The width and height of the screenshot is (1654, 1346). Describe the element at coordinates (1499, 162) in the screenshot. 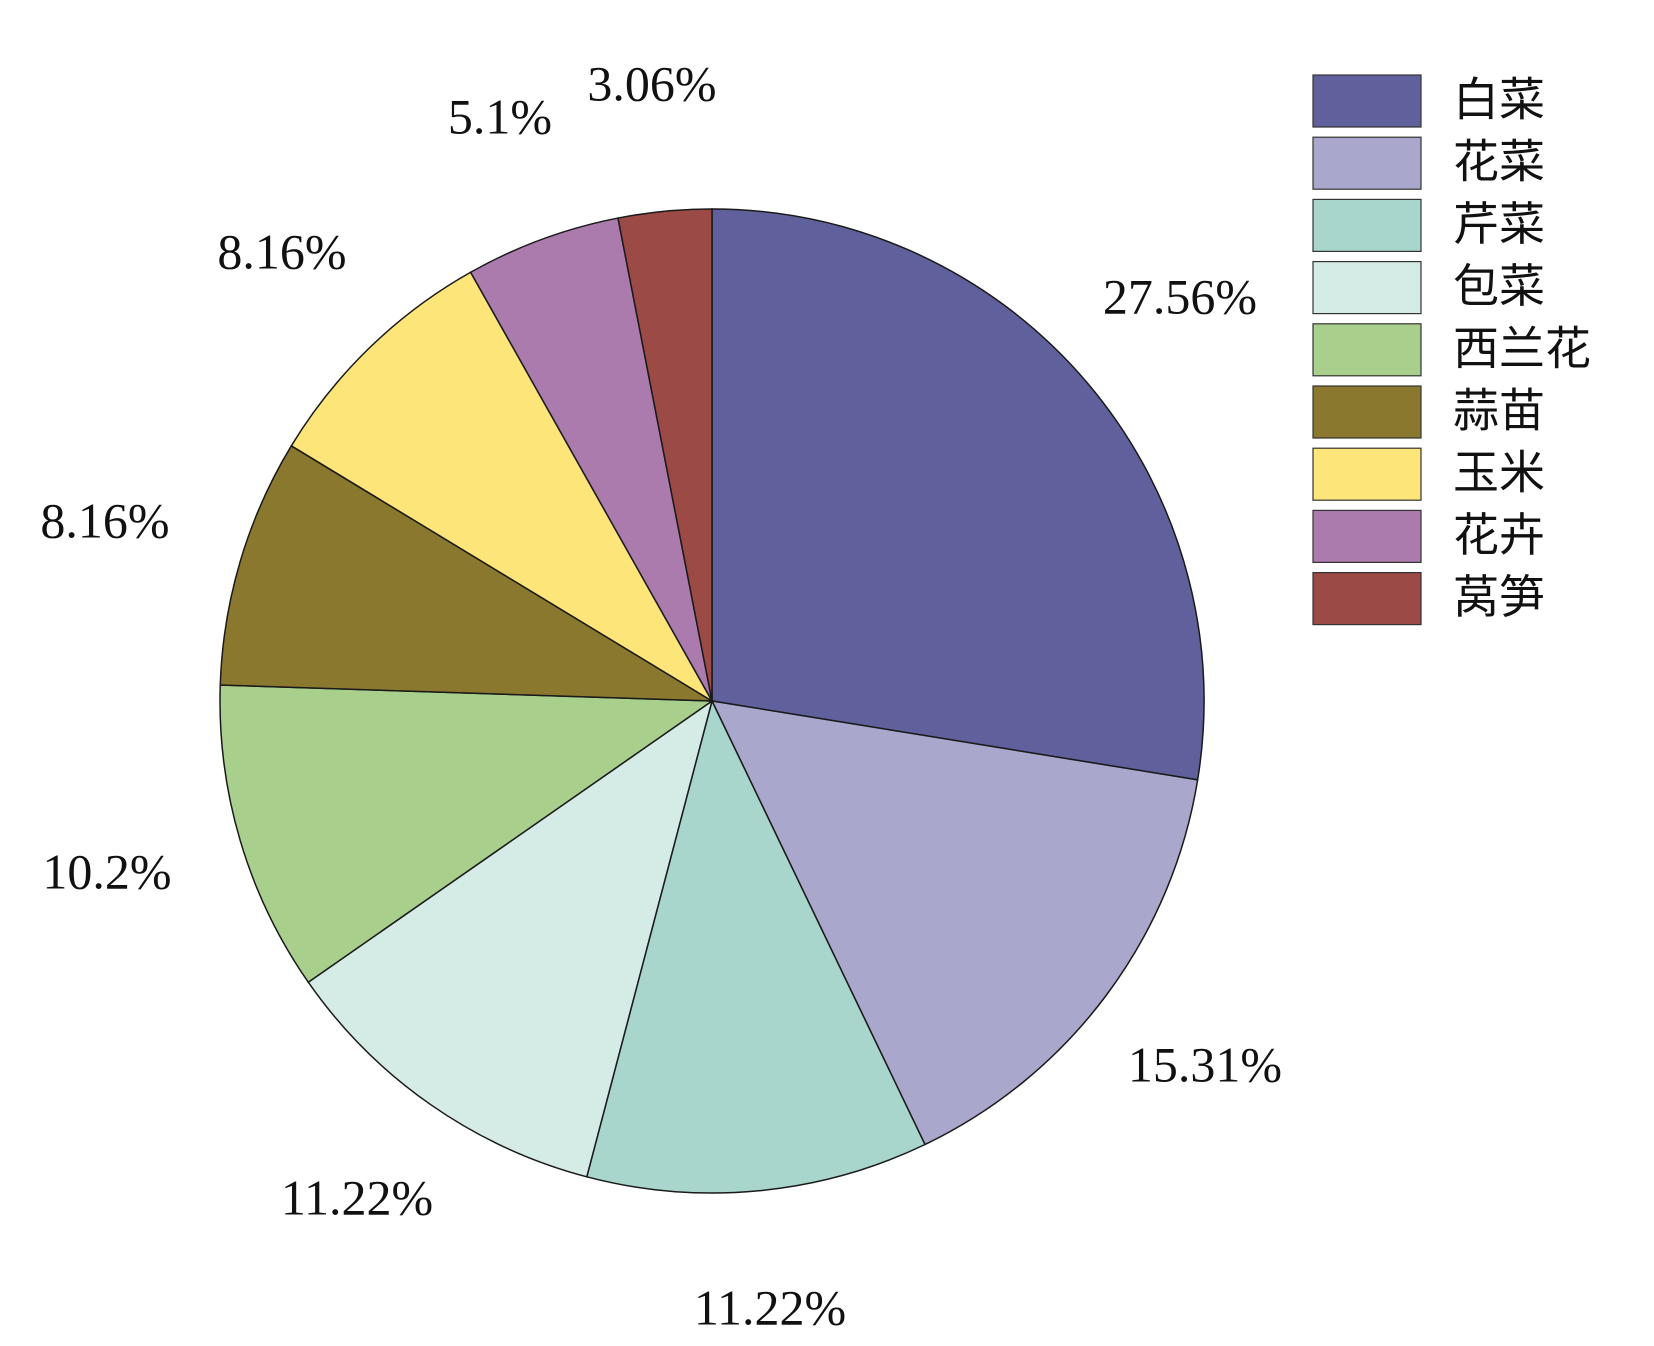

I see `legend-label: 花菜` at that location.